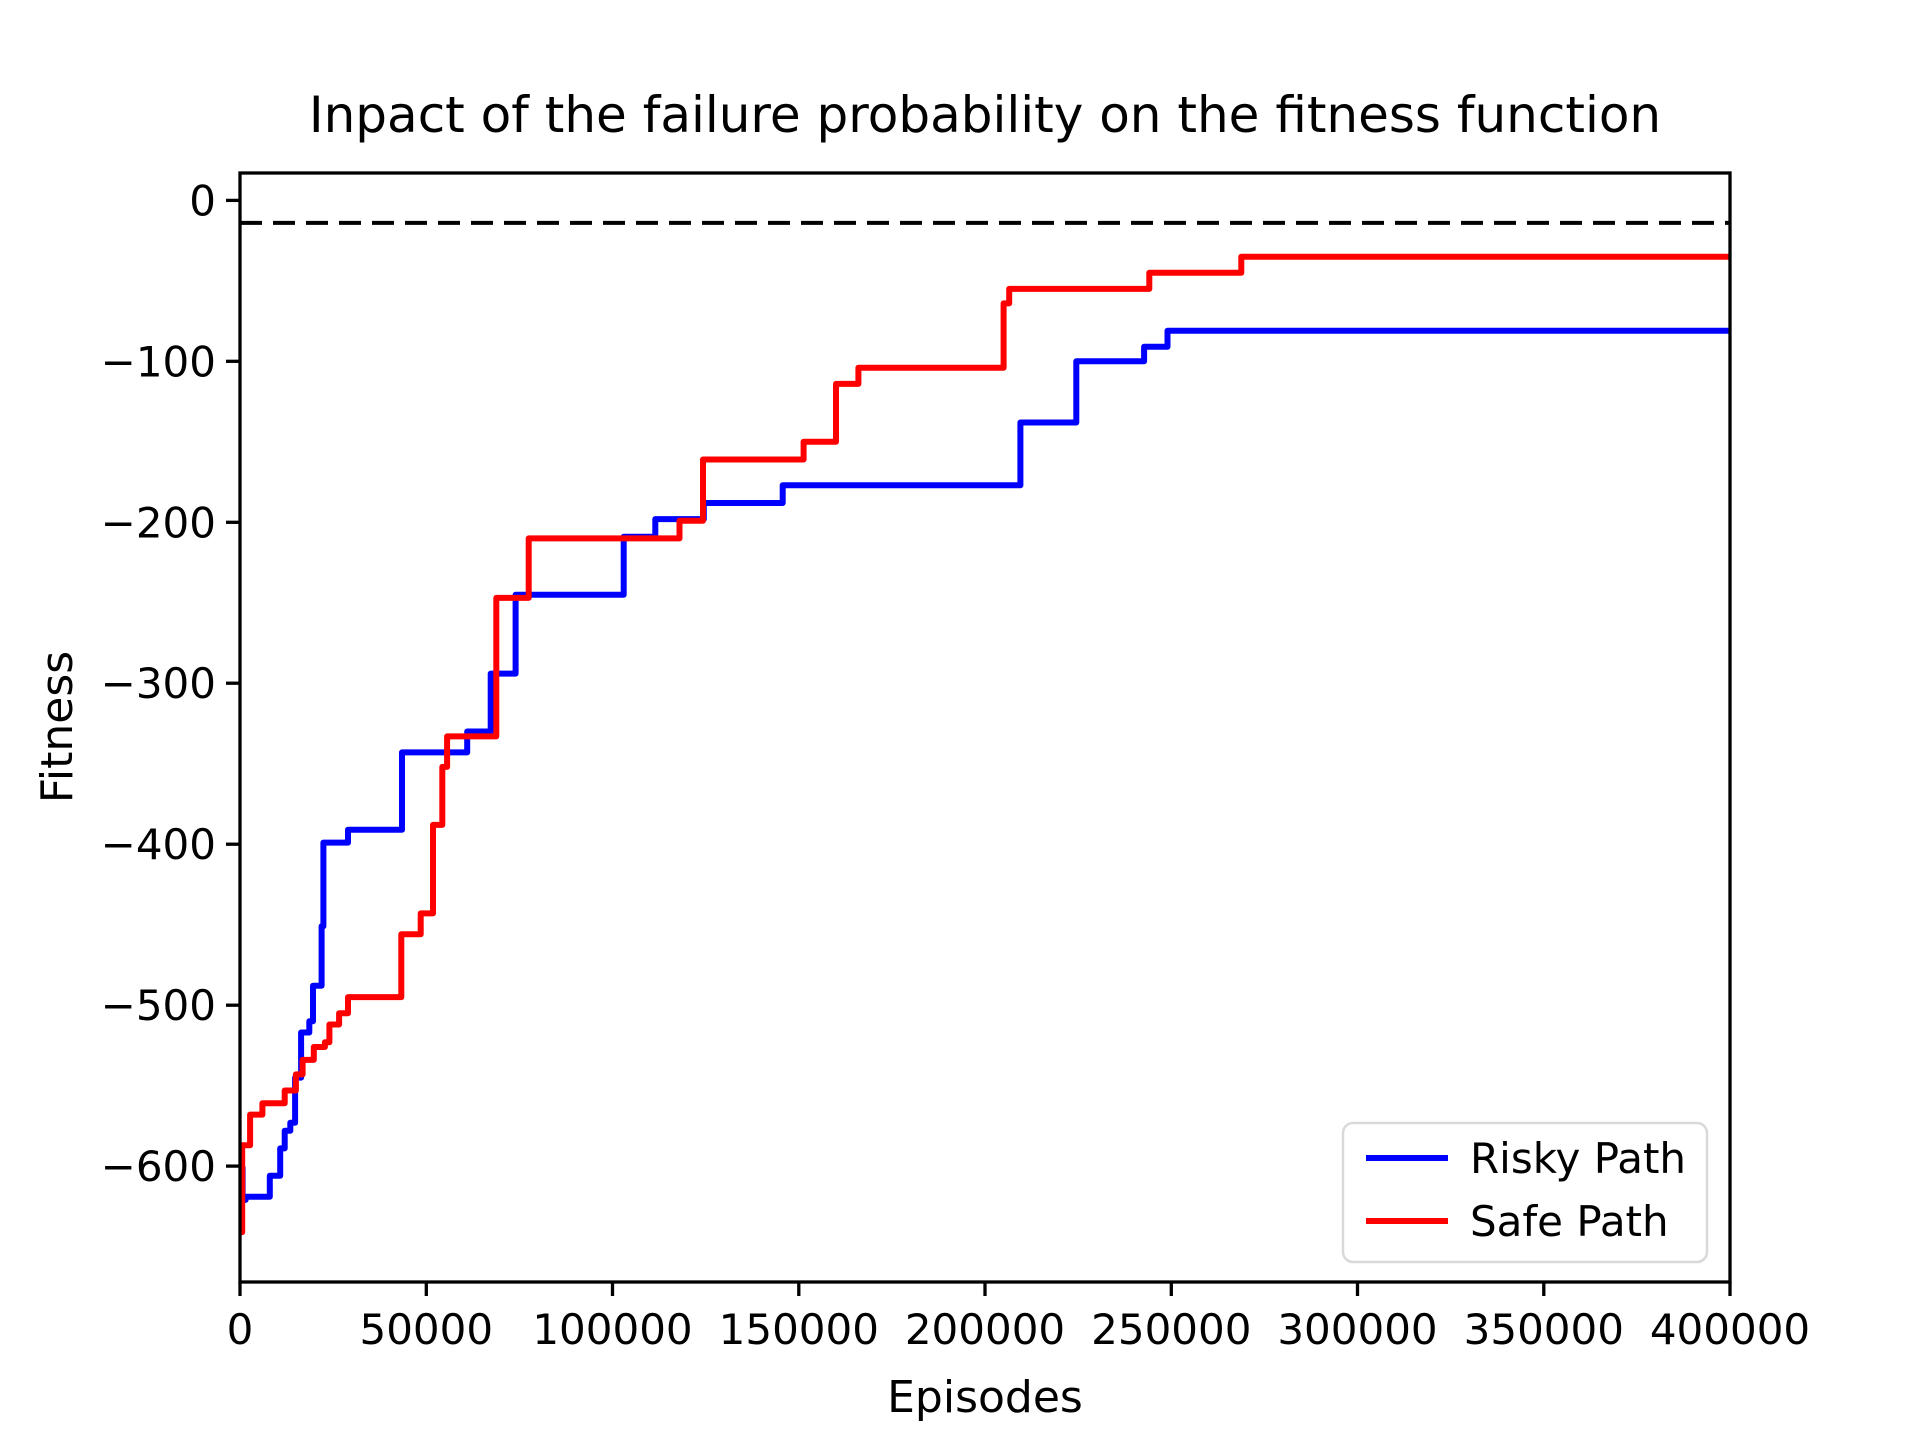 The image size is (1920, 1440). Describe the element at coordinates (799, 1329) in the screenshot. I see `x-tick-label: 150000` at that location.